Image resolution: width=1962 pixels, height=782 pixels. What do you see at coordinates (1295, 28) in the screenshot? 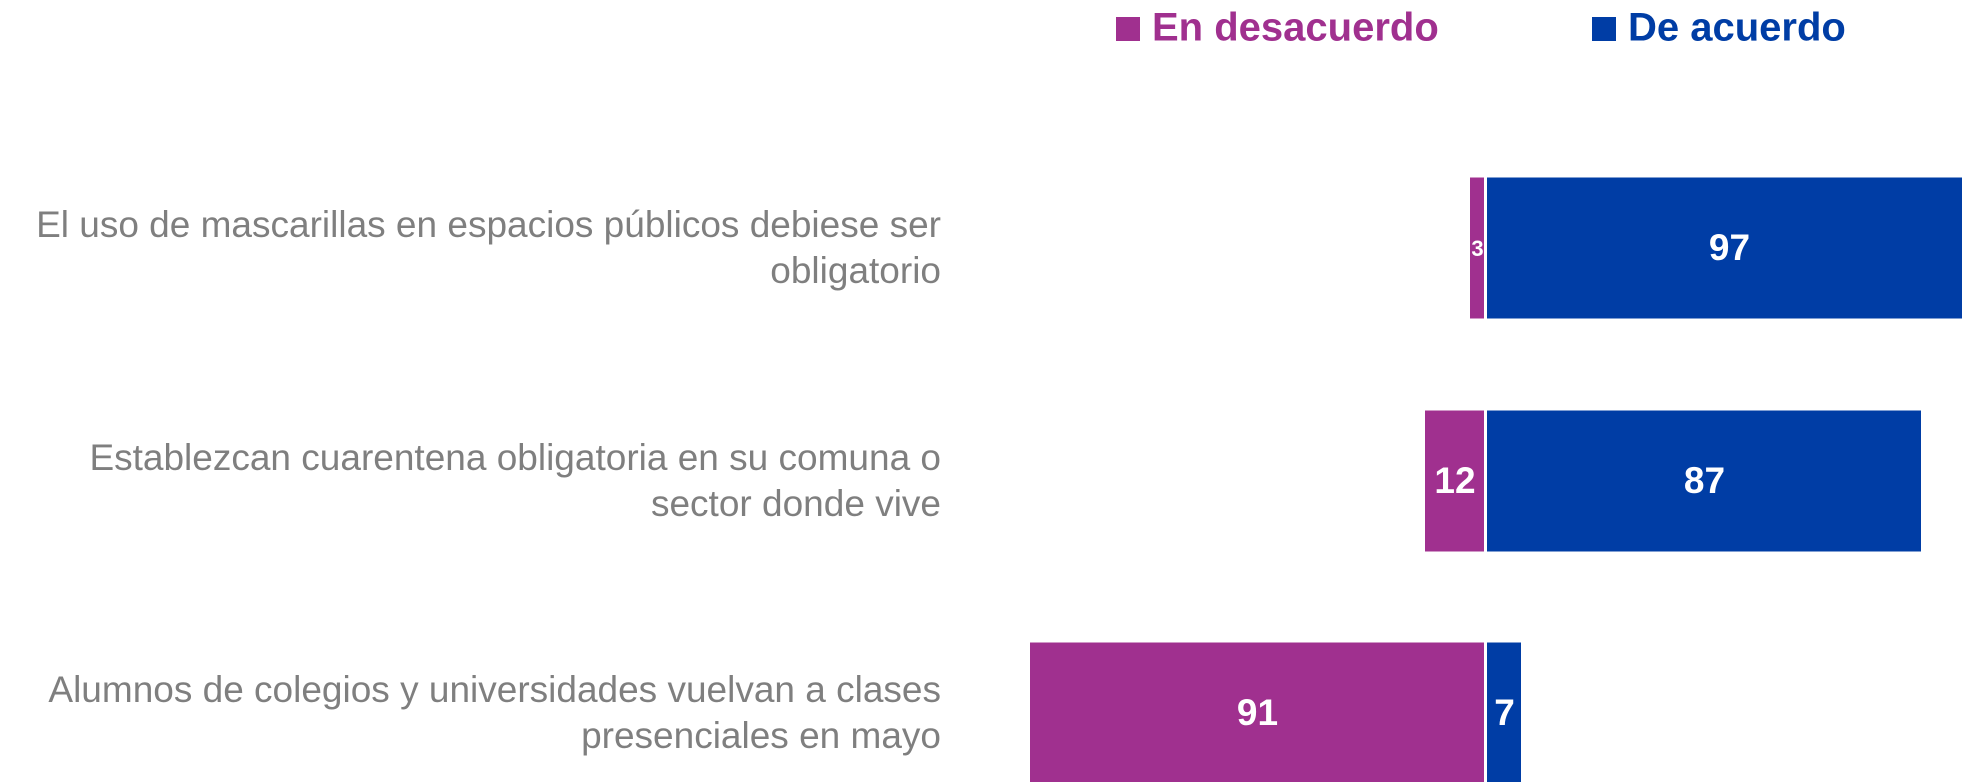
I see `legend-label: En desacuerdo` at bounding box center [1295, 28].